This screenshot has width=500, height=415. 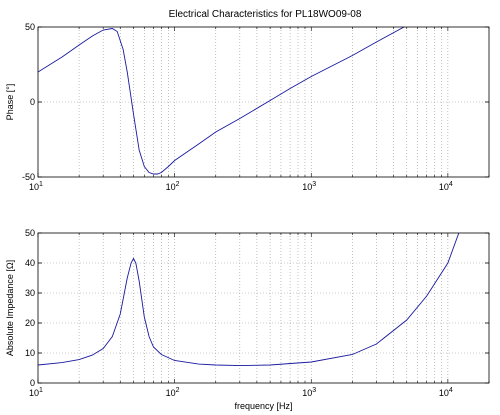 I want to click on y-tick-label: 40, so click(x=30, y=263).